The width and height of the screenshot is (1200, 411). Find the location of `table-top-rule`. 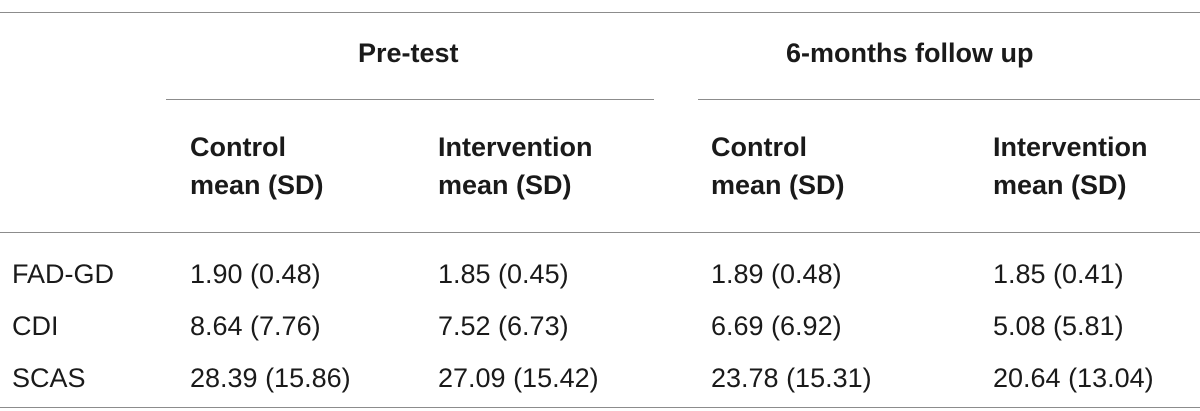

table-top-rule is located at coordinates (600, 12).